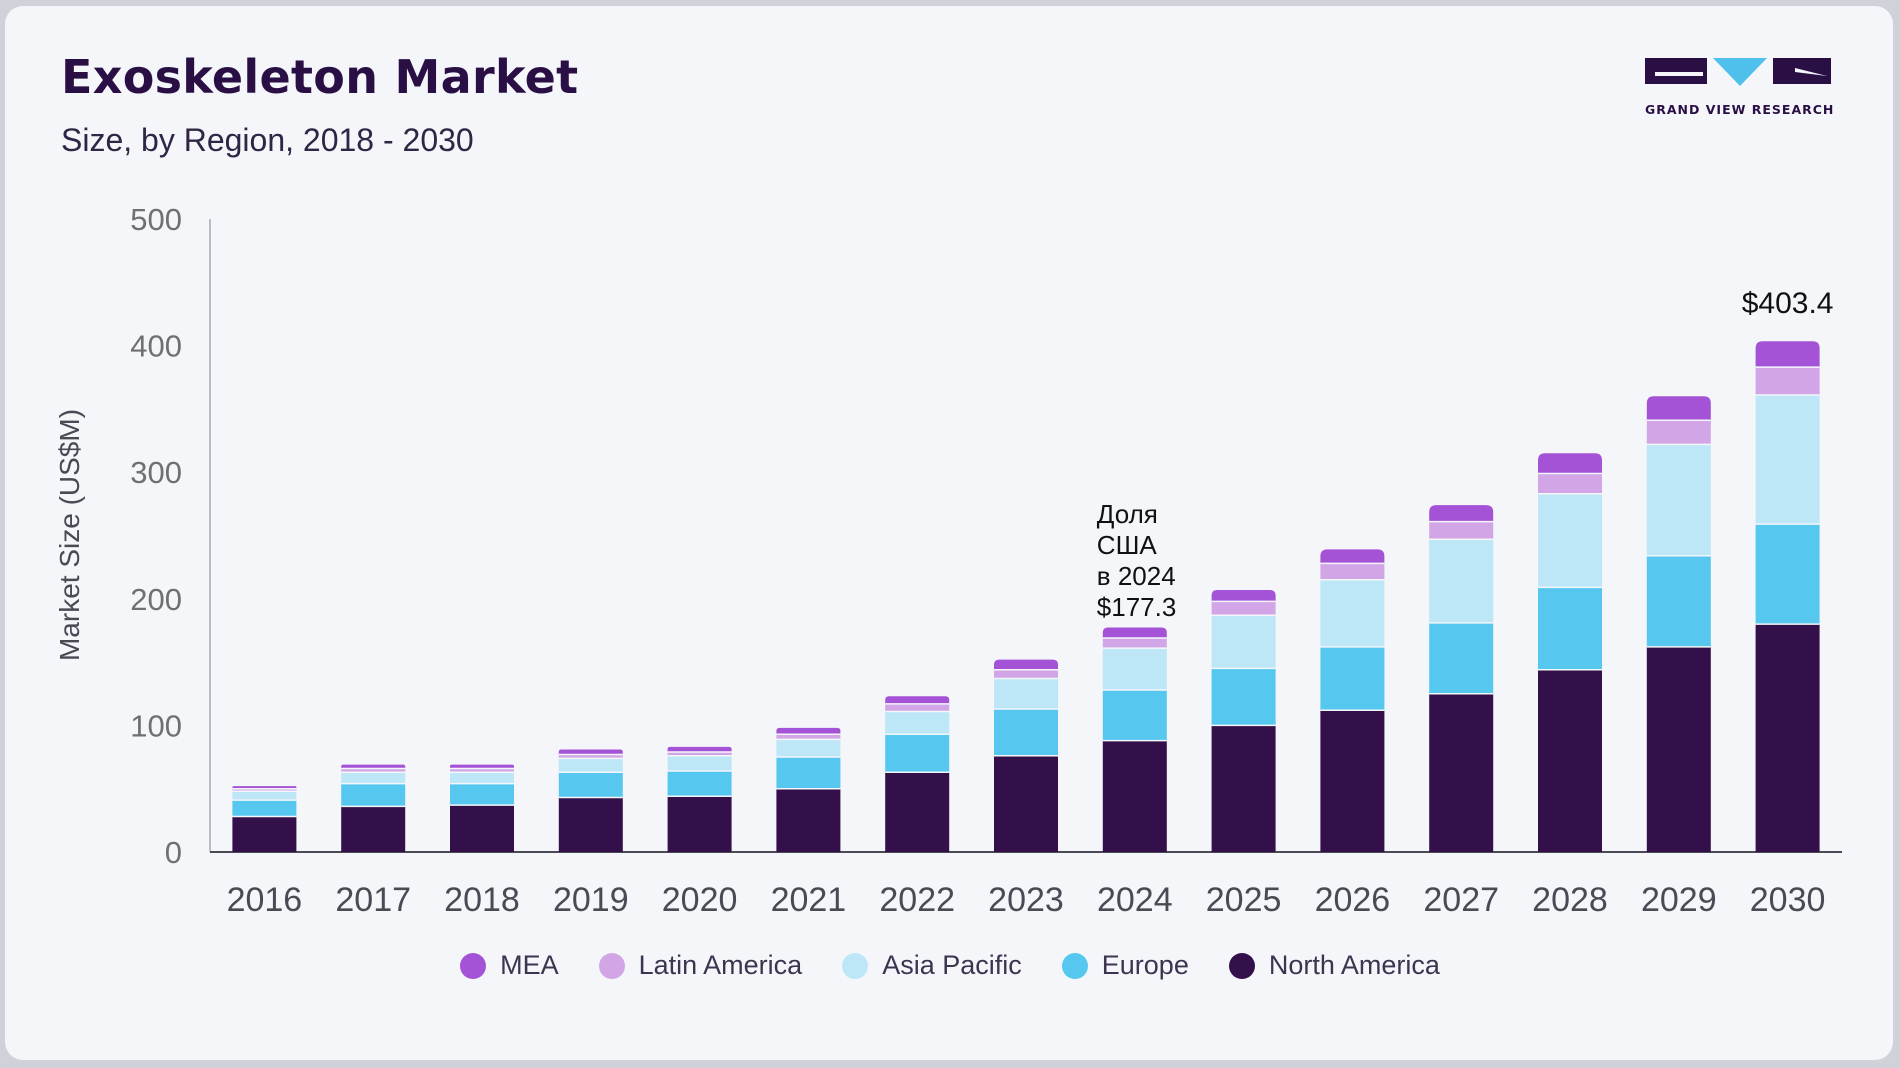  Describe the element at coordinates (1127, 545) in the screenshot. I see `annotation-line: США` at that location.